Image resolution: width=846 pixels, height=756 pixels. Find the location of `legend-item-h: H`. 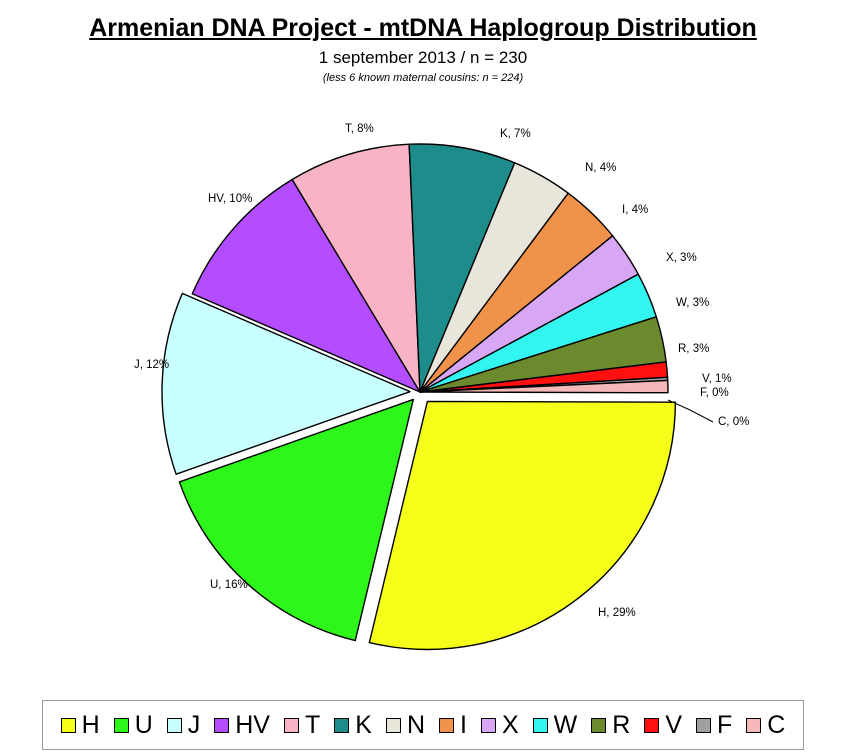

legend-item-h: H is located at coordinates (80, 724).